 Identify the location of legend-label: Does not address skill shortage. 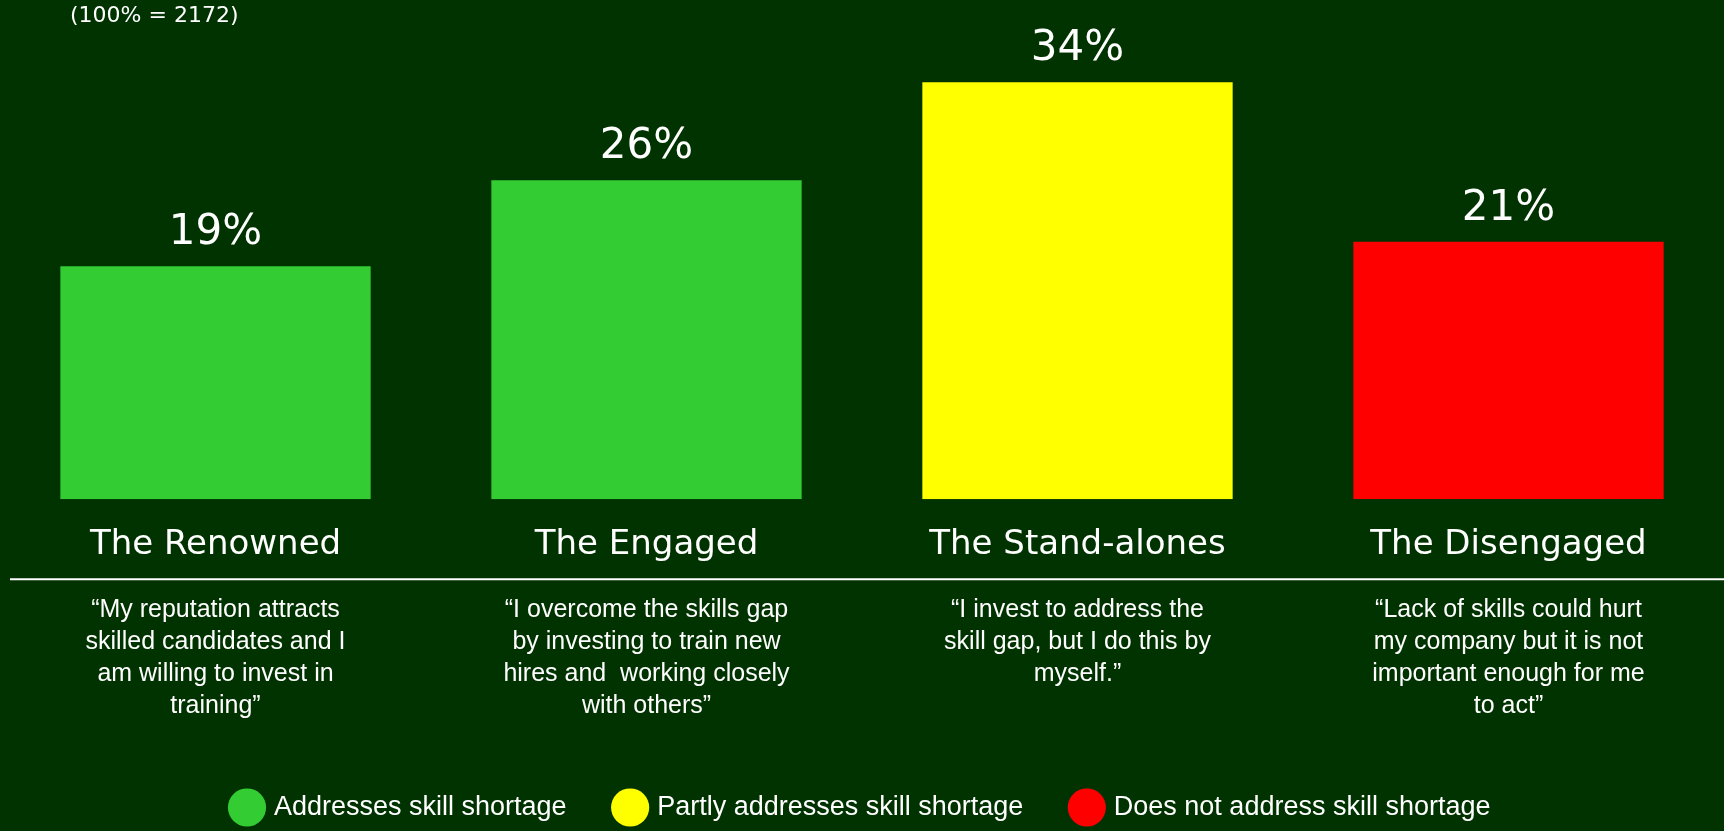
(1302, 805).